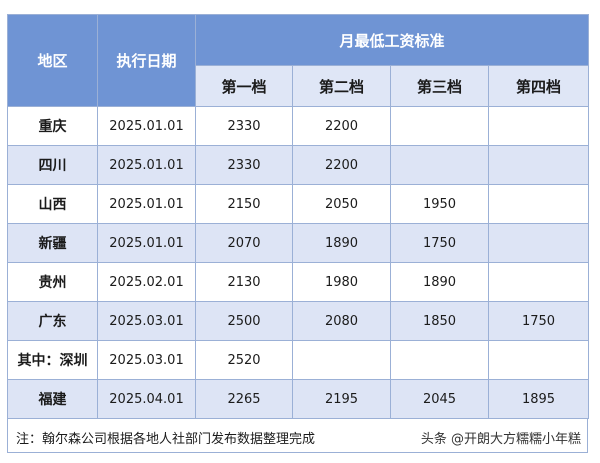 Image resolution: width=600 pixels, height=463 pixels. Describe the element at coordinates (52, 399) in the screenshot. I see `region-cell: 福建` at that location.